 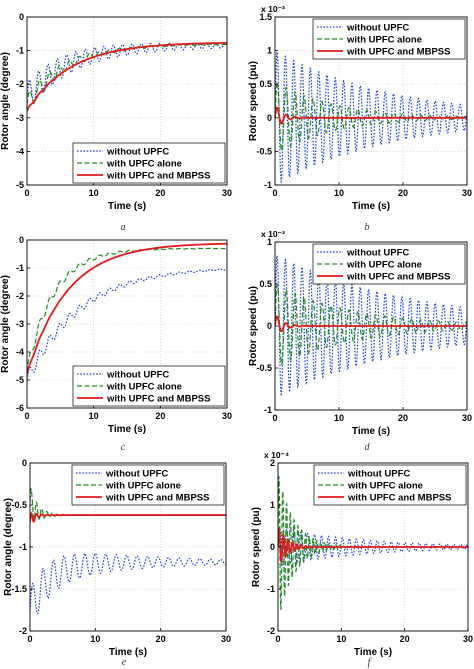 What do you see at coordinates (123, 447) in the screenshot?
I see `panel-caption: c` at bounding box center [123, 447].